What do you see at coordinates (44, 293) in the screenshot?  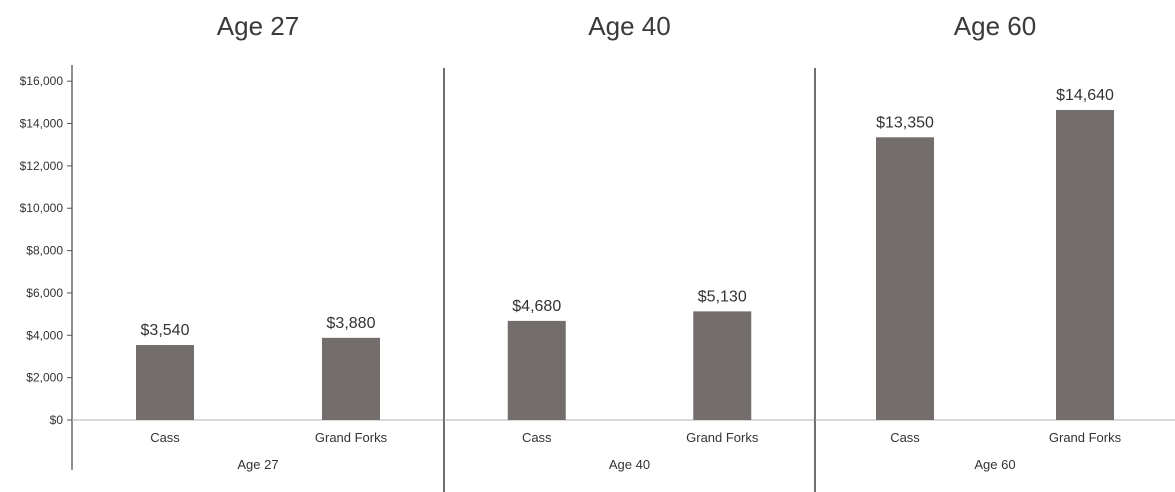 I see `y-tick-label: $6,000` at bounding box center [44, 293].